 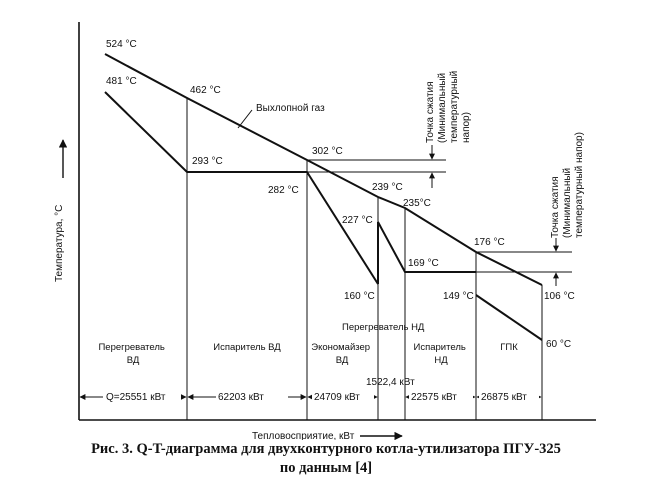 What do you see at coordinates (359, 296) in the screenshot?
I see `temp-econ-hp-in: 160 °C` at bounding box center [359, 296].